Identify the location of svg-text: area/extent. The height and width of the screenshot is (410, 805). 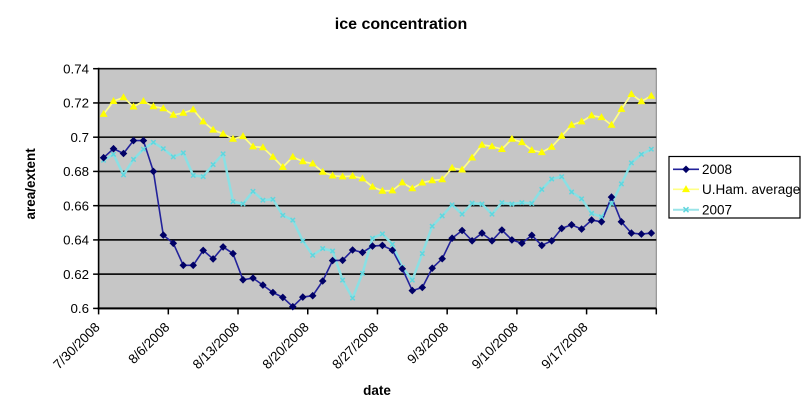
(30, 184).